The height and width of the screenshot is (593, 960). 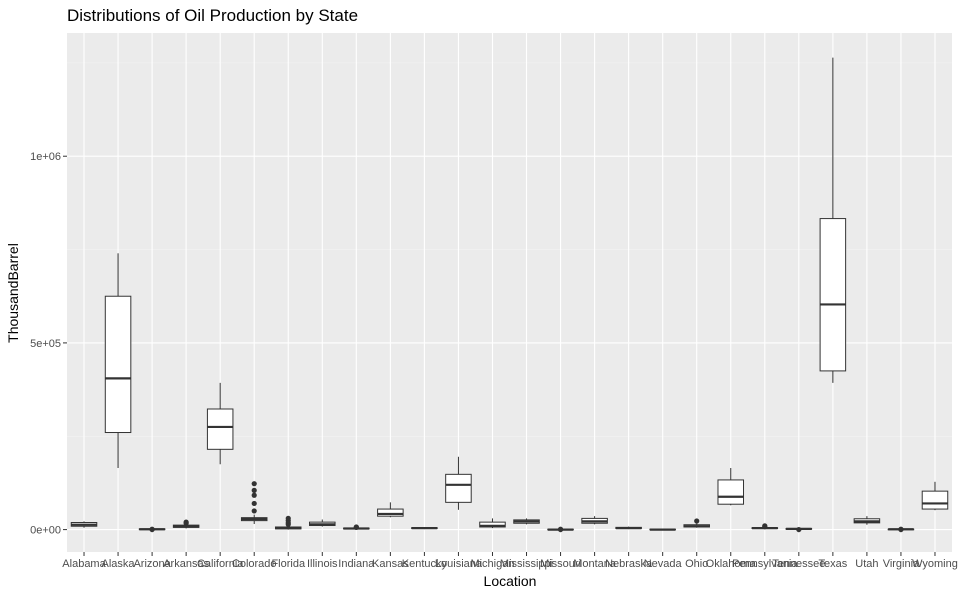 I want to click on y-tick-label: 1e+06, so click(x=45, y=157).